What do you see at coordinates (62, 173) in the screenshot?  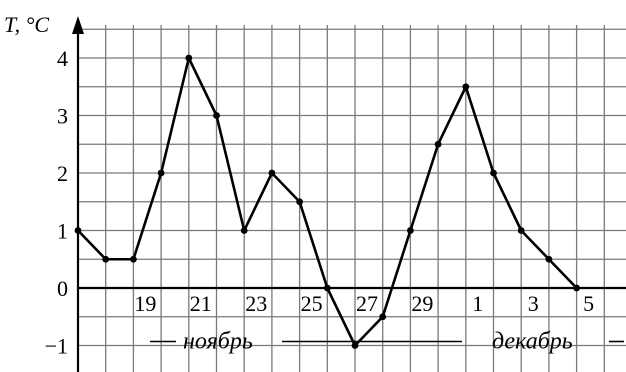 I see `y-tick-label: 2` at bounding box center [62, 173].